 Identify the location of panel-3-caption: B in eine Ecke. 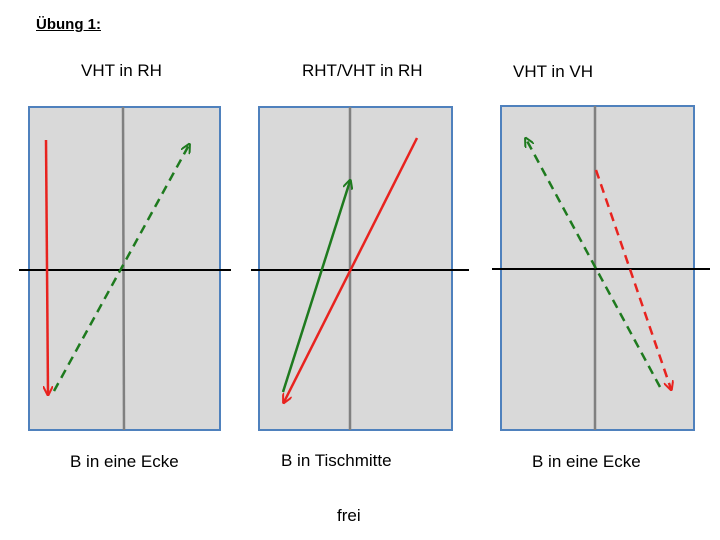
(586, 461).